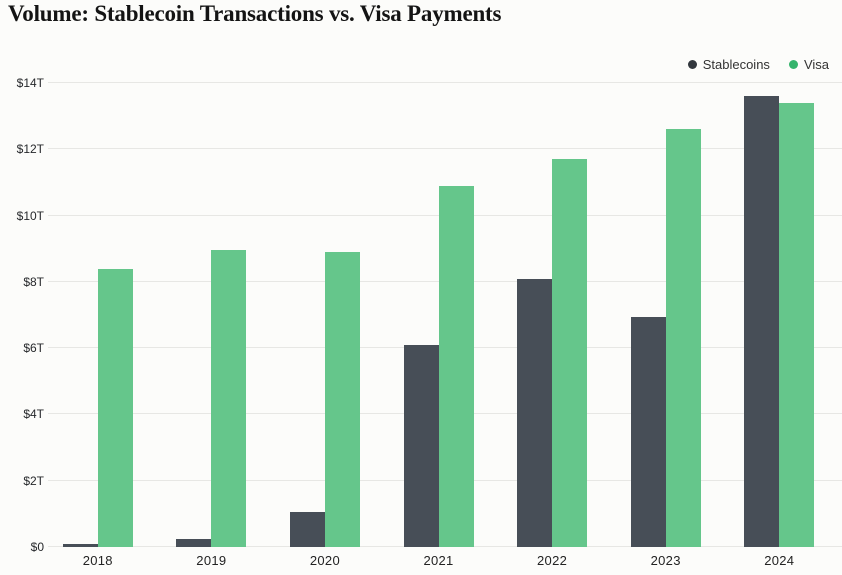 This screenshot has height=575, width=842. I want to click on legend: Stablecoins Visa, so click(758, 64).